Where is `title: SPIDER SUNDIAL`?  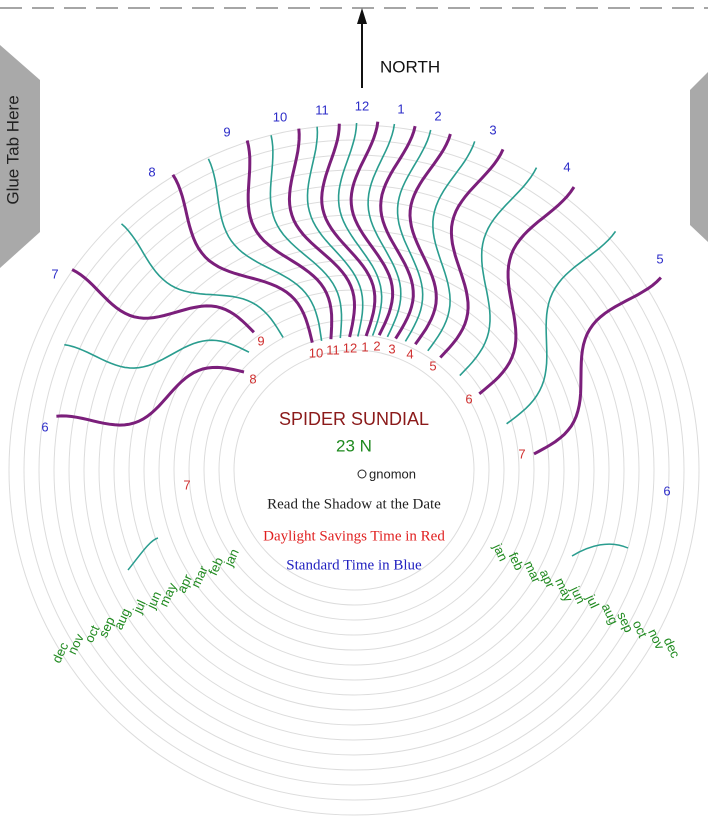 title: SPIDER SUNDIAL is located at coordinates (354, 419).